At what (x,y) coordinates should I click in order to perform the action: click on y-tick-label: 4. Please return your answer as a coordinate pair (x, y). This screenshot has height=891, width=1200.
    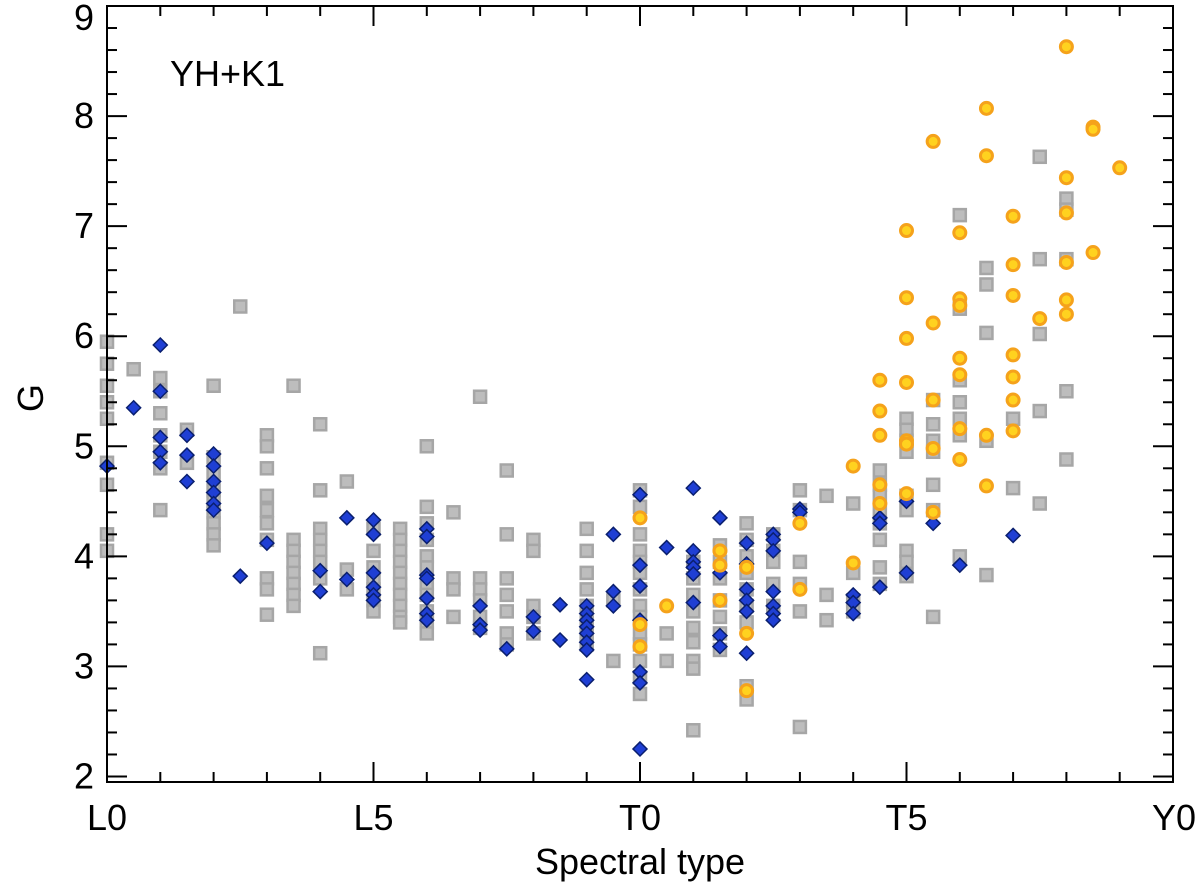
    Looking at the image, I should click on (84, 555).